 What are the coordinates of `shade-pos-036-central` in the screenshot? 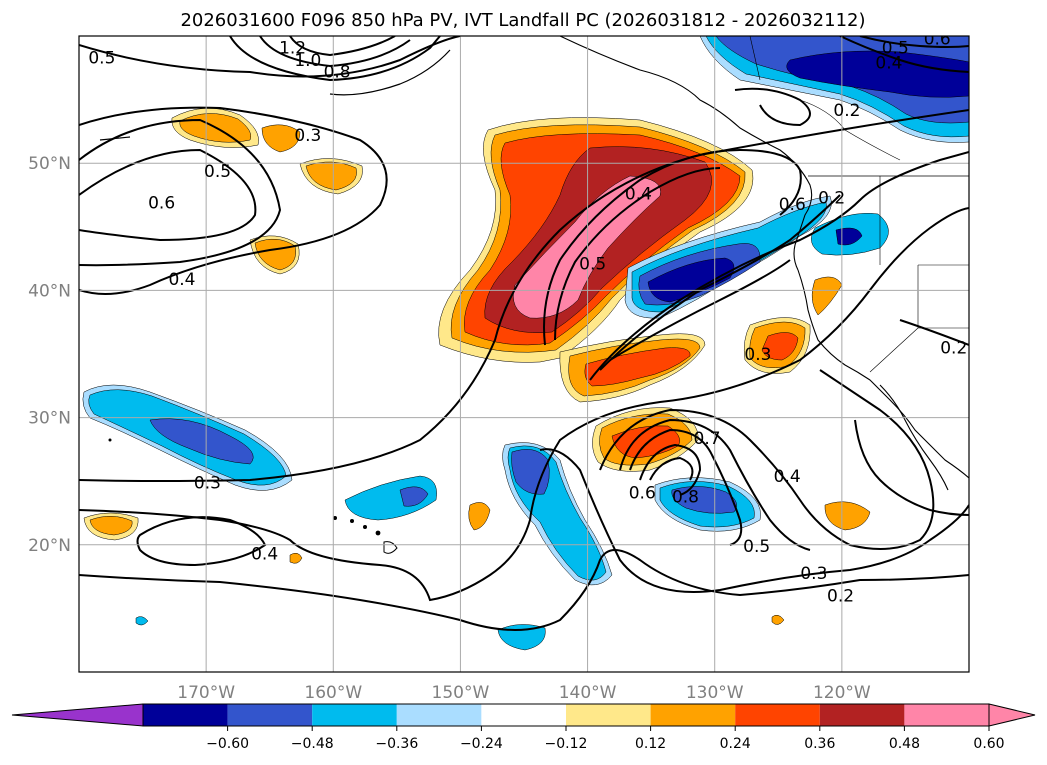 It's located at (637, 367).